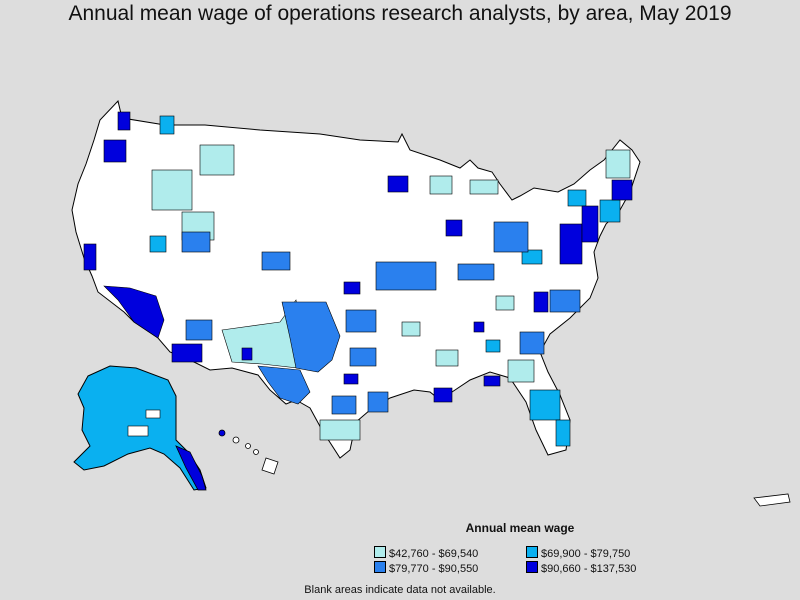 The image size is (800, 600). What do you see at coordinates (772, 500) in the screenshot?
I see `puerto-rico-shape` at bounding box center [772, 500].